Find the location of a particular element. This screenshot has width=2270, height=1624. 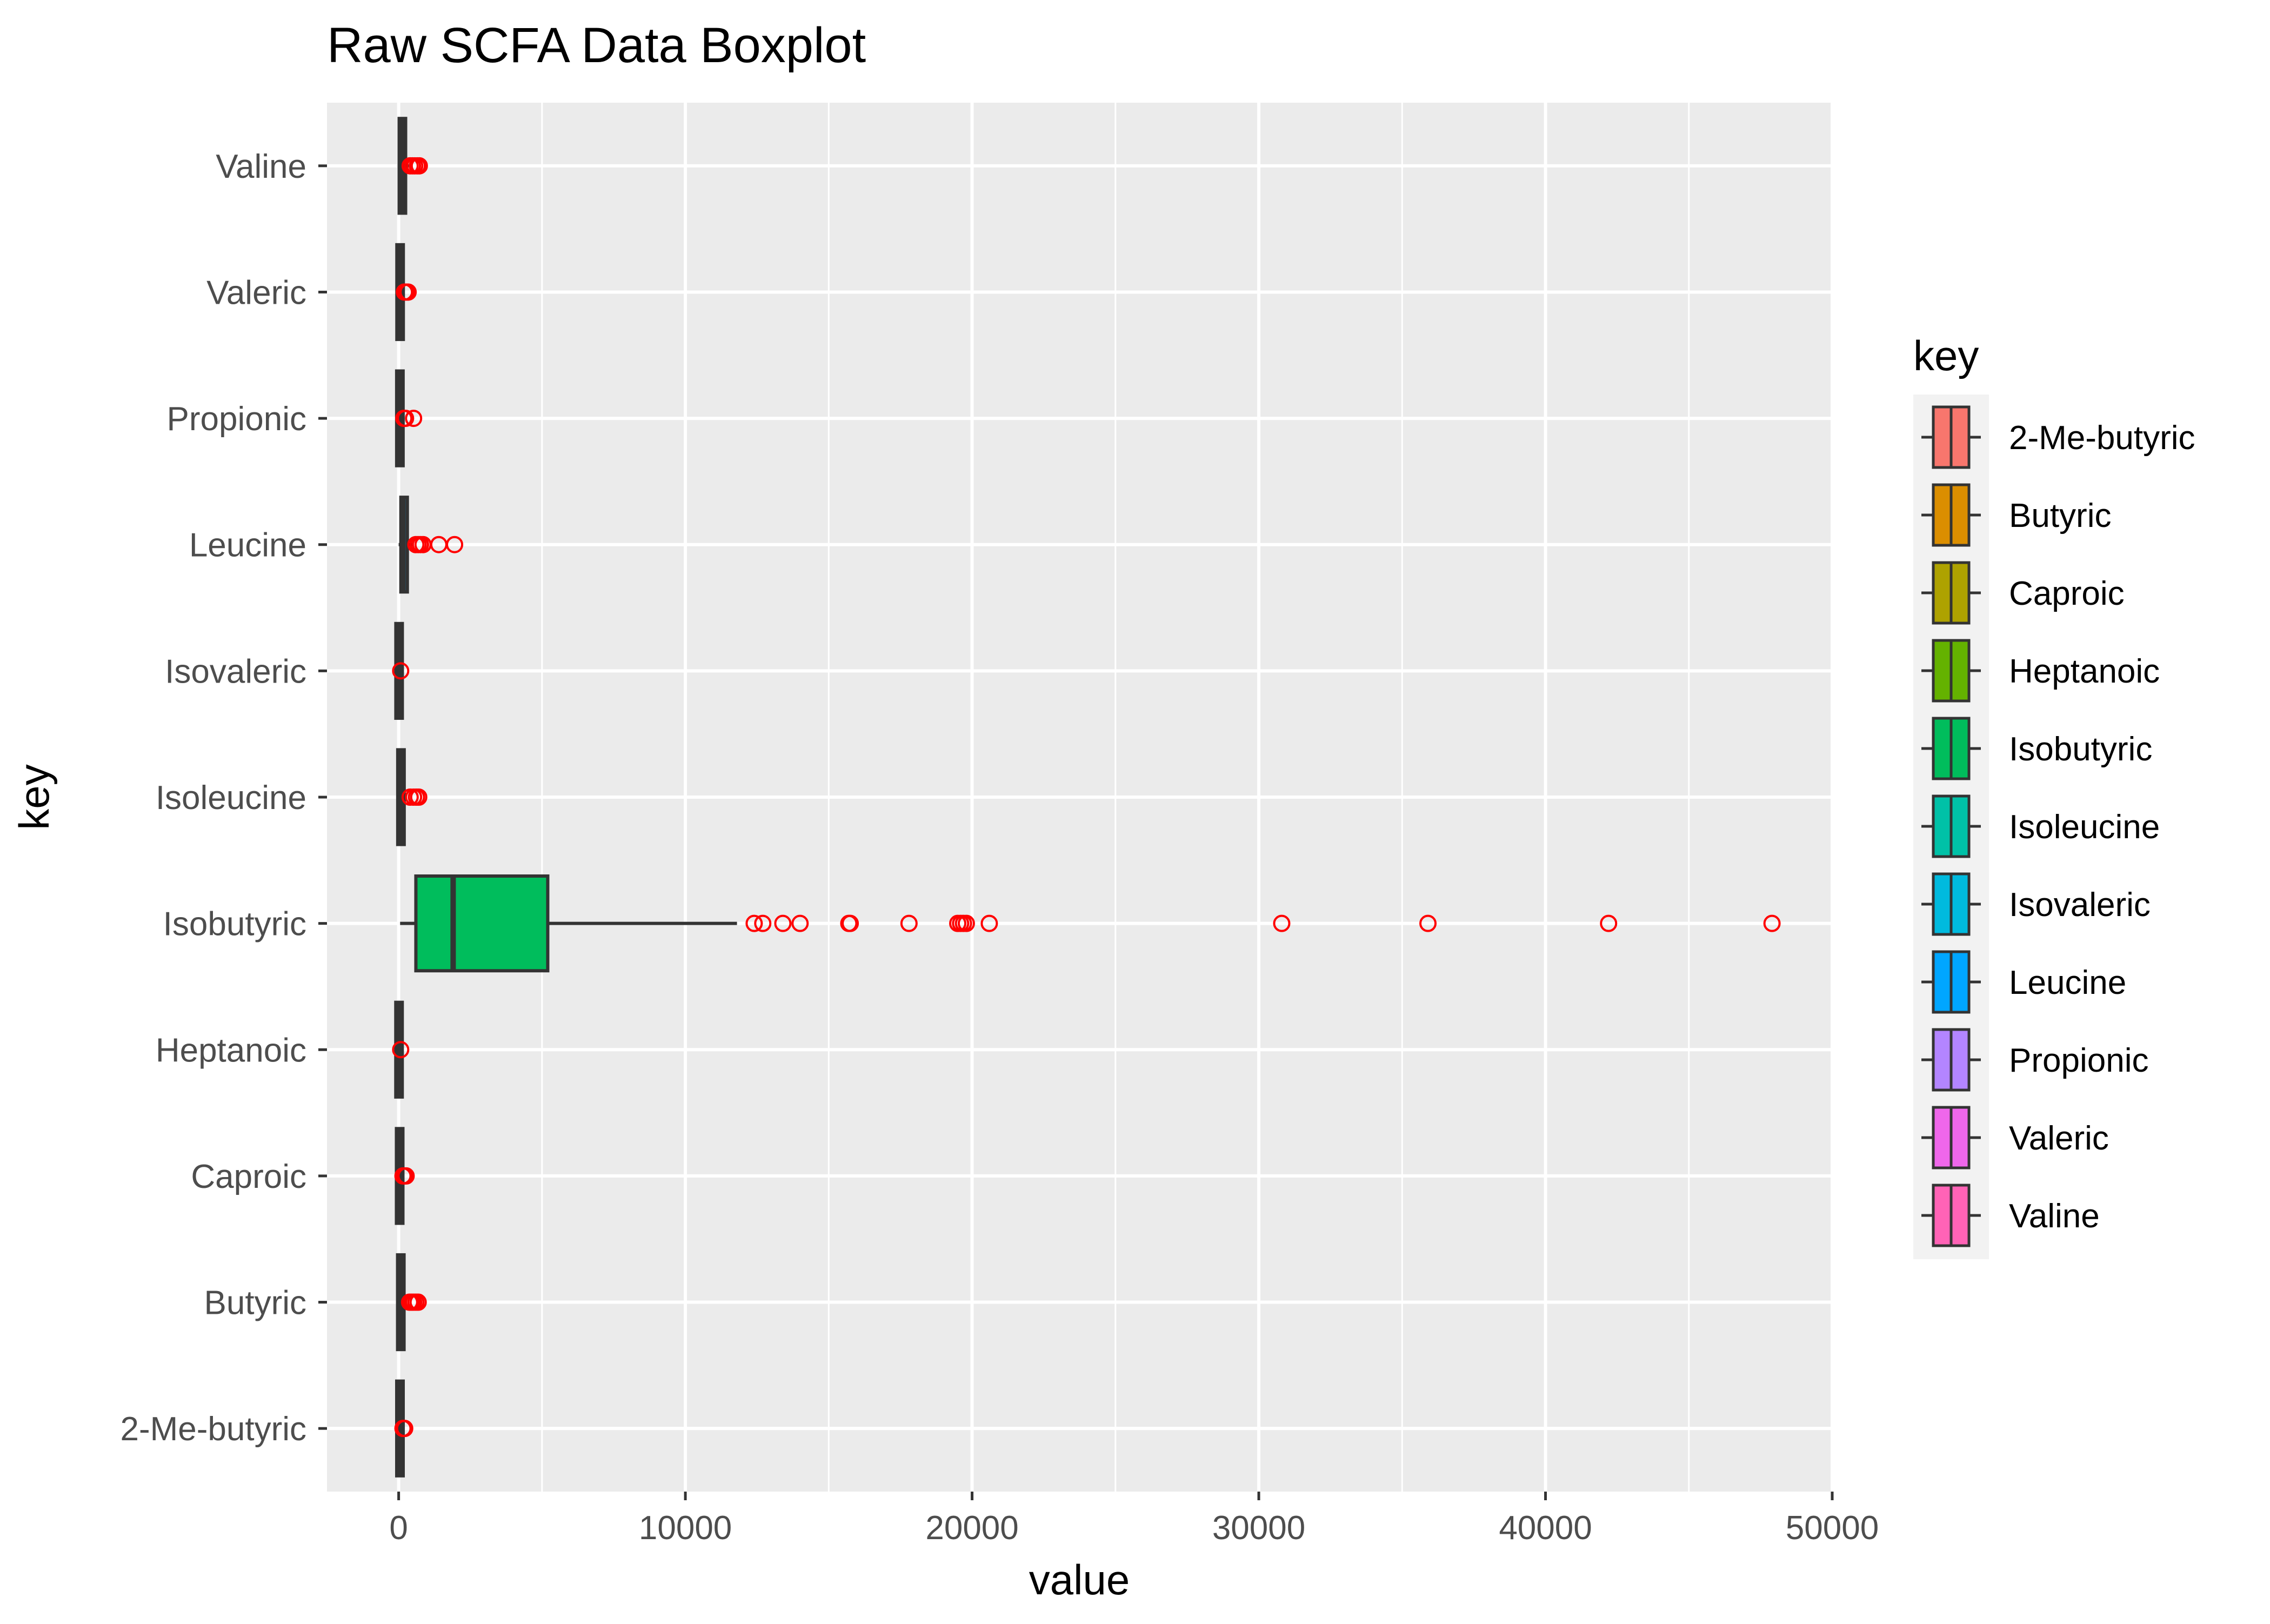

legend-item: Isobutyric is located at coordinates (2036, 748).